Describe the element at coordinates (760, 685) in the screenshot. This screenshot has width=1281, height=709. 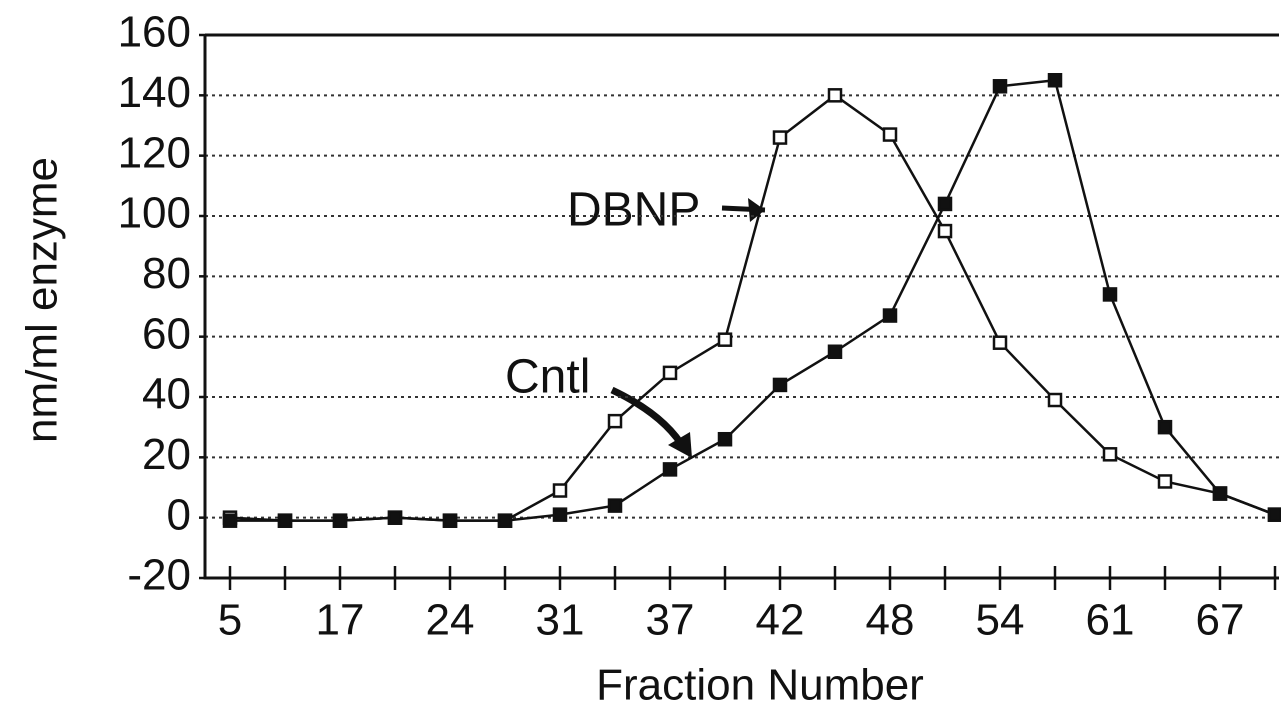
I see `x-axis-label: Fraction Number` at that location.